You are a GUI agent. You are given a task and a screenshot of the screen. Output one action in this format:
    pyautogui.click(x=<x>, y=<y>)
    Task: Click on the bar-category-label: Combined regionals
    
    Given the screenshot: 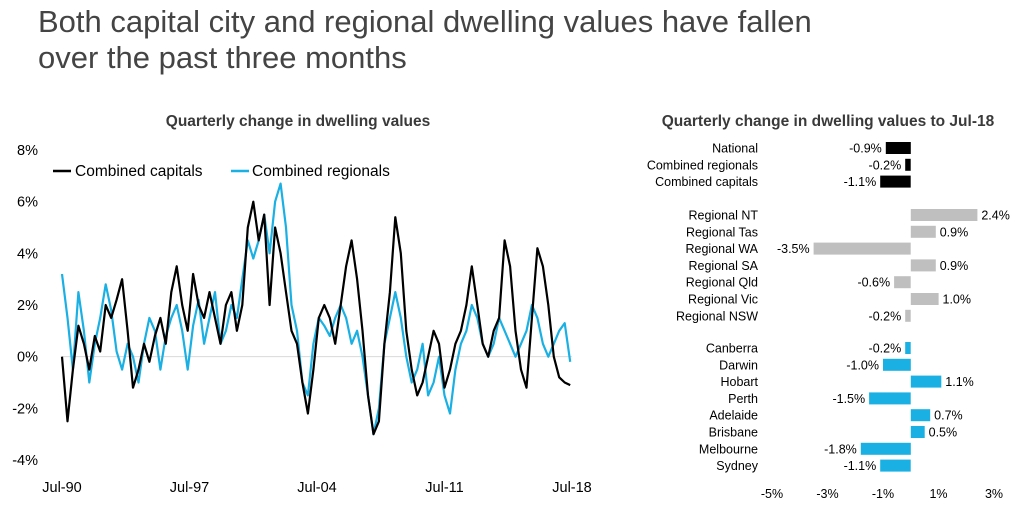 What is the action you would take?
    pyautogui.click(x=702, y=165)
    